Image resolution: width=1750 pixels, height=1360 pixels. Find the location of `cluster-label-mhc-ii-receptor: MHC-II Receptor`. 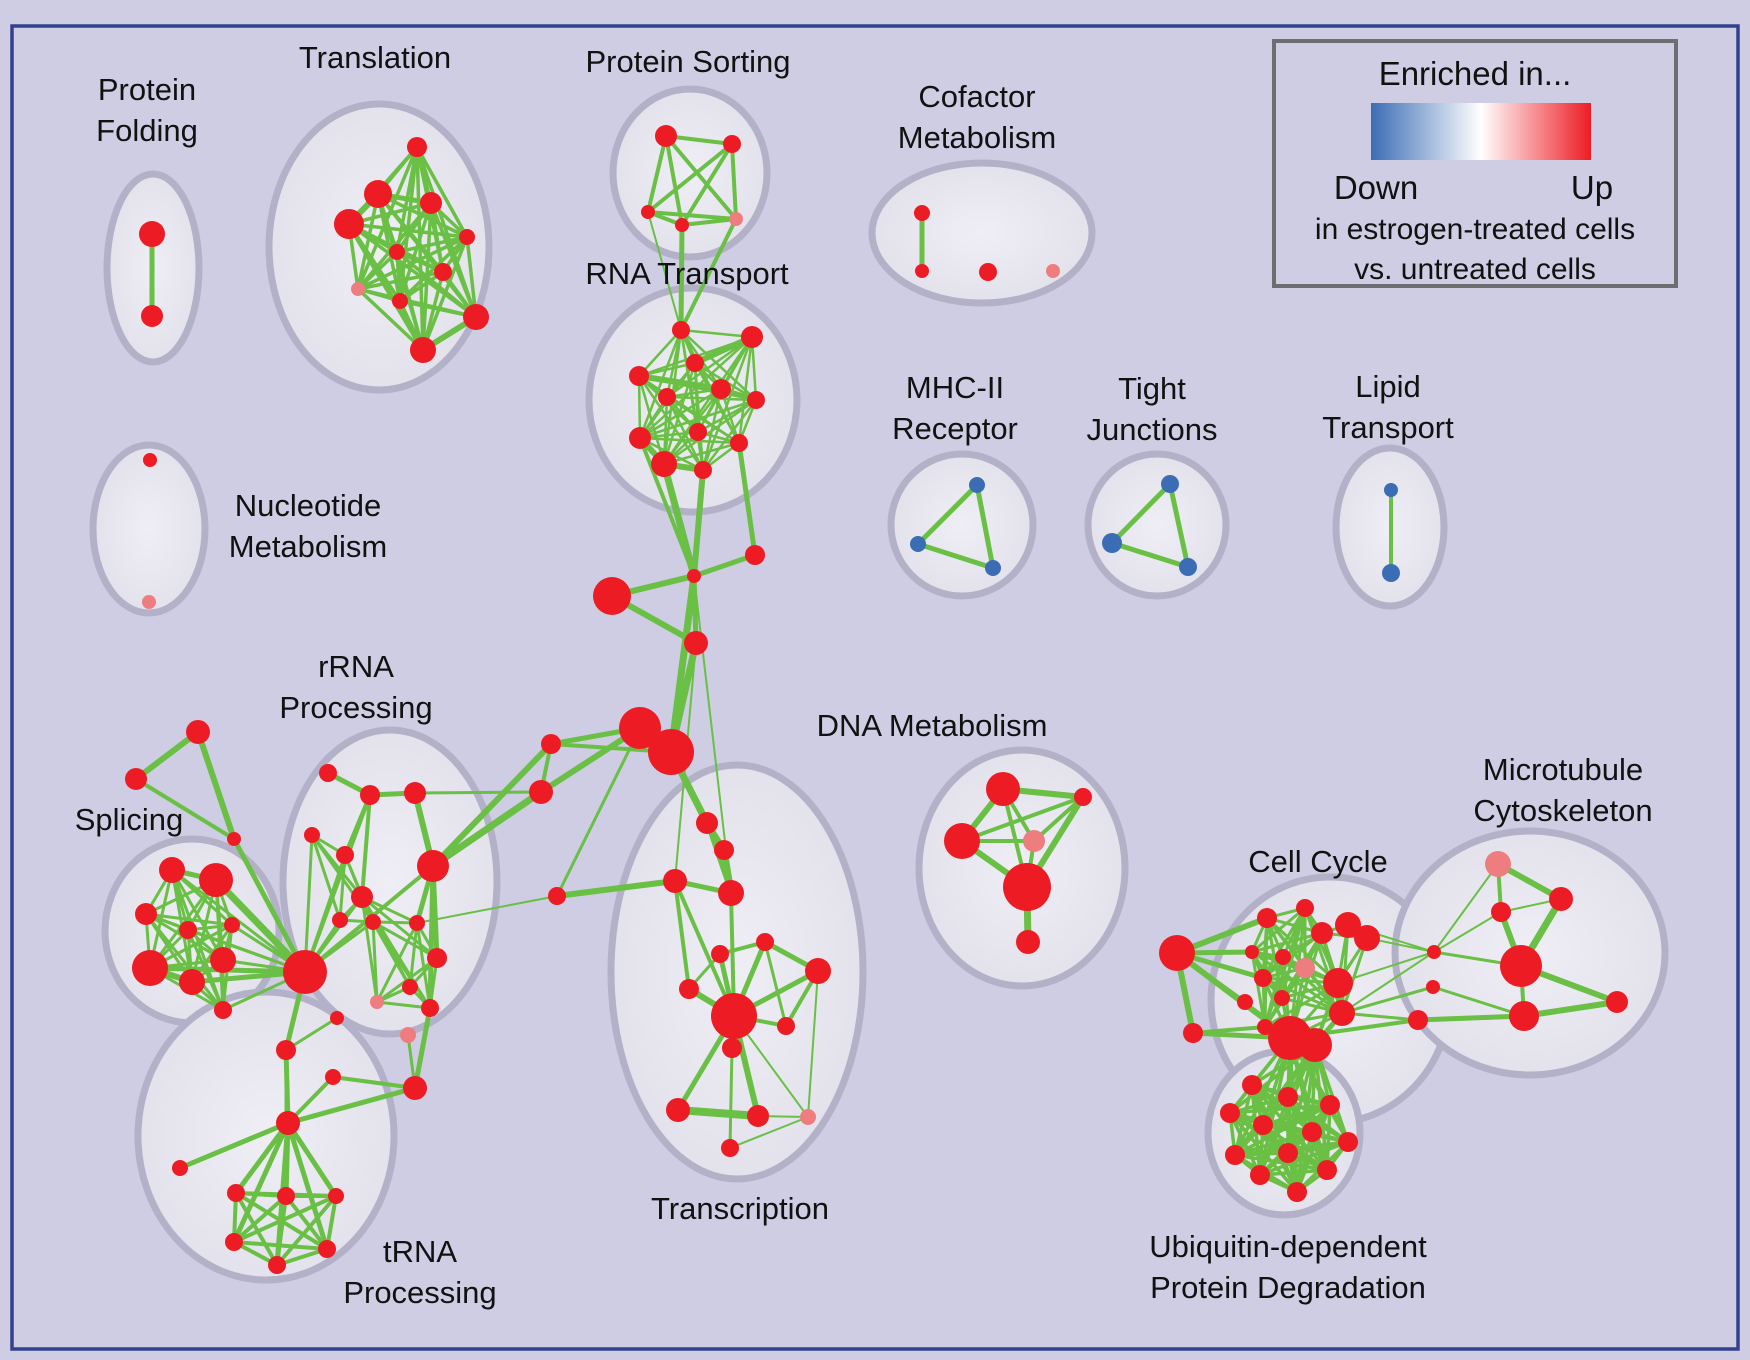

cluster-label-mhc-ii-receptor: MHC-II Receptor is located at coordinates (955, 408).